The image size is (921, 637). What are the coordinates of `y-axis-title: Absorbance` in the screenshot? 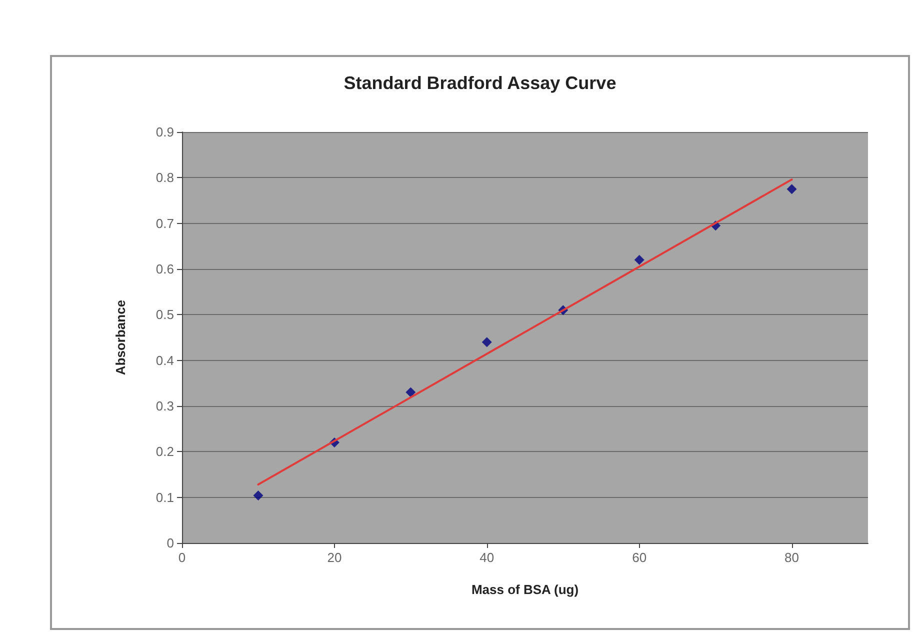 It's located at (120, 338).